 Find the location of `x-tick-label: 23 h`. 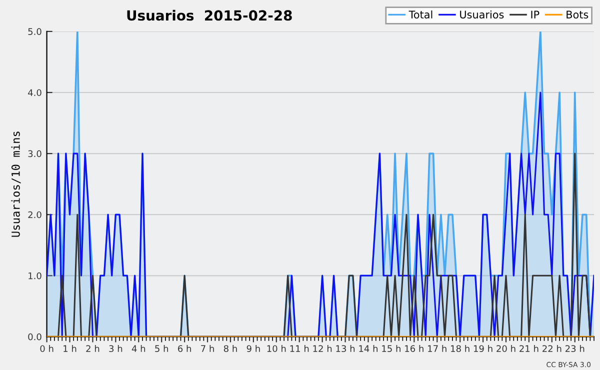

x-tick-label: 23 h is located at coordinates (574, 348).